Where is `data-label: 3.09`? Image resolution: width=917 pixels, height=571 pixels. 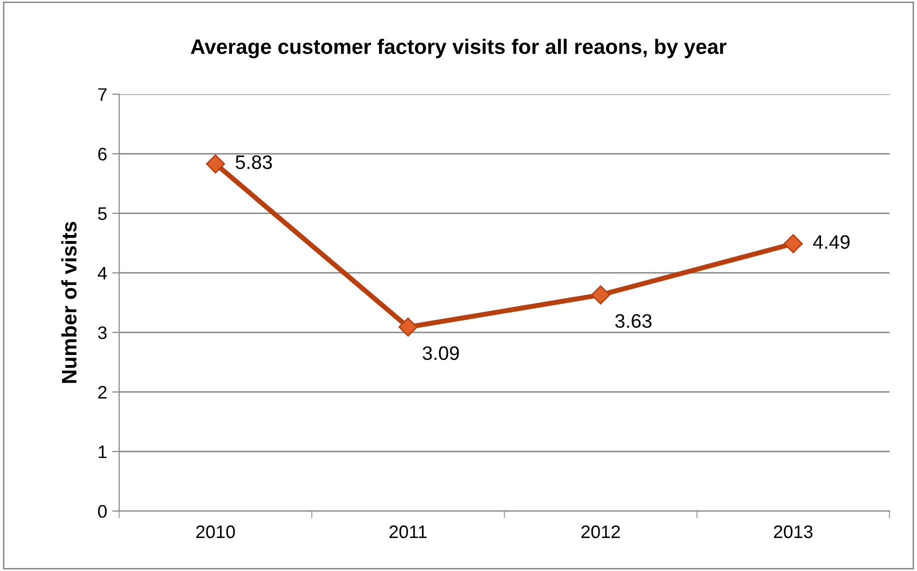 data-label: 3.09 is located at coordinates (440, 353).